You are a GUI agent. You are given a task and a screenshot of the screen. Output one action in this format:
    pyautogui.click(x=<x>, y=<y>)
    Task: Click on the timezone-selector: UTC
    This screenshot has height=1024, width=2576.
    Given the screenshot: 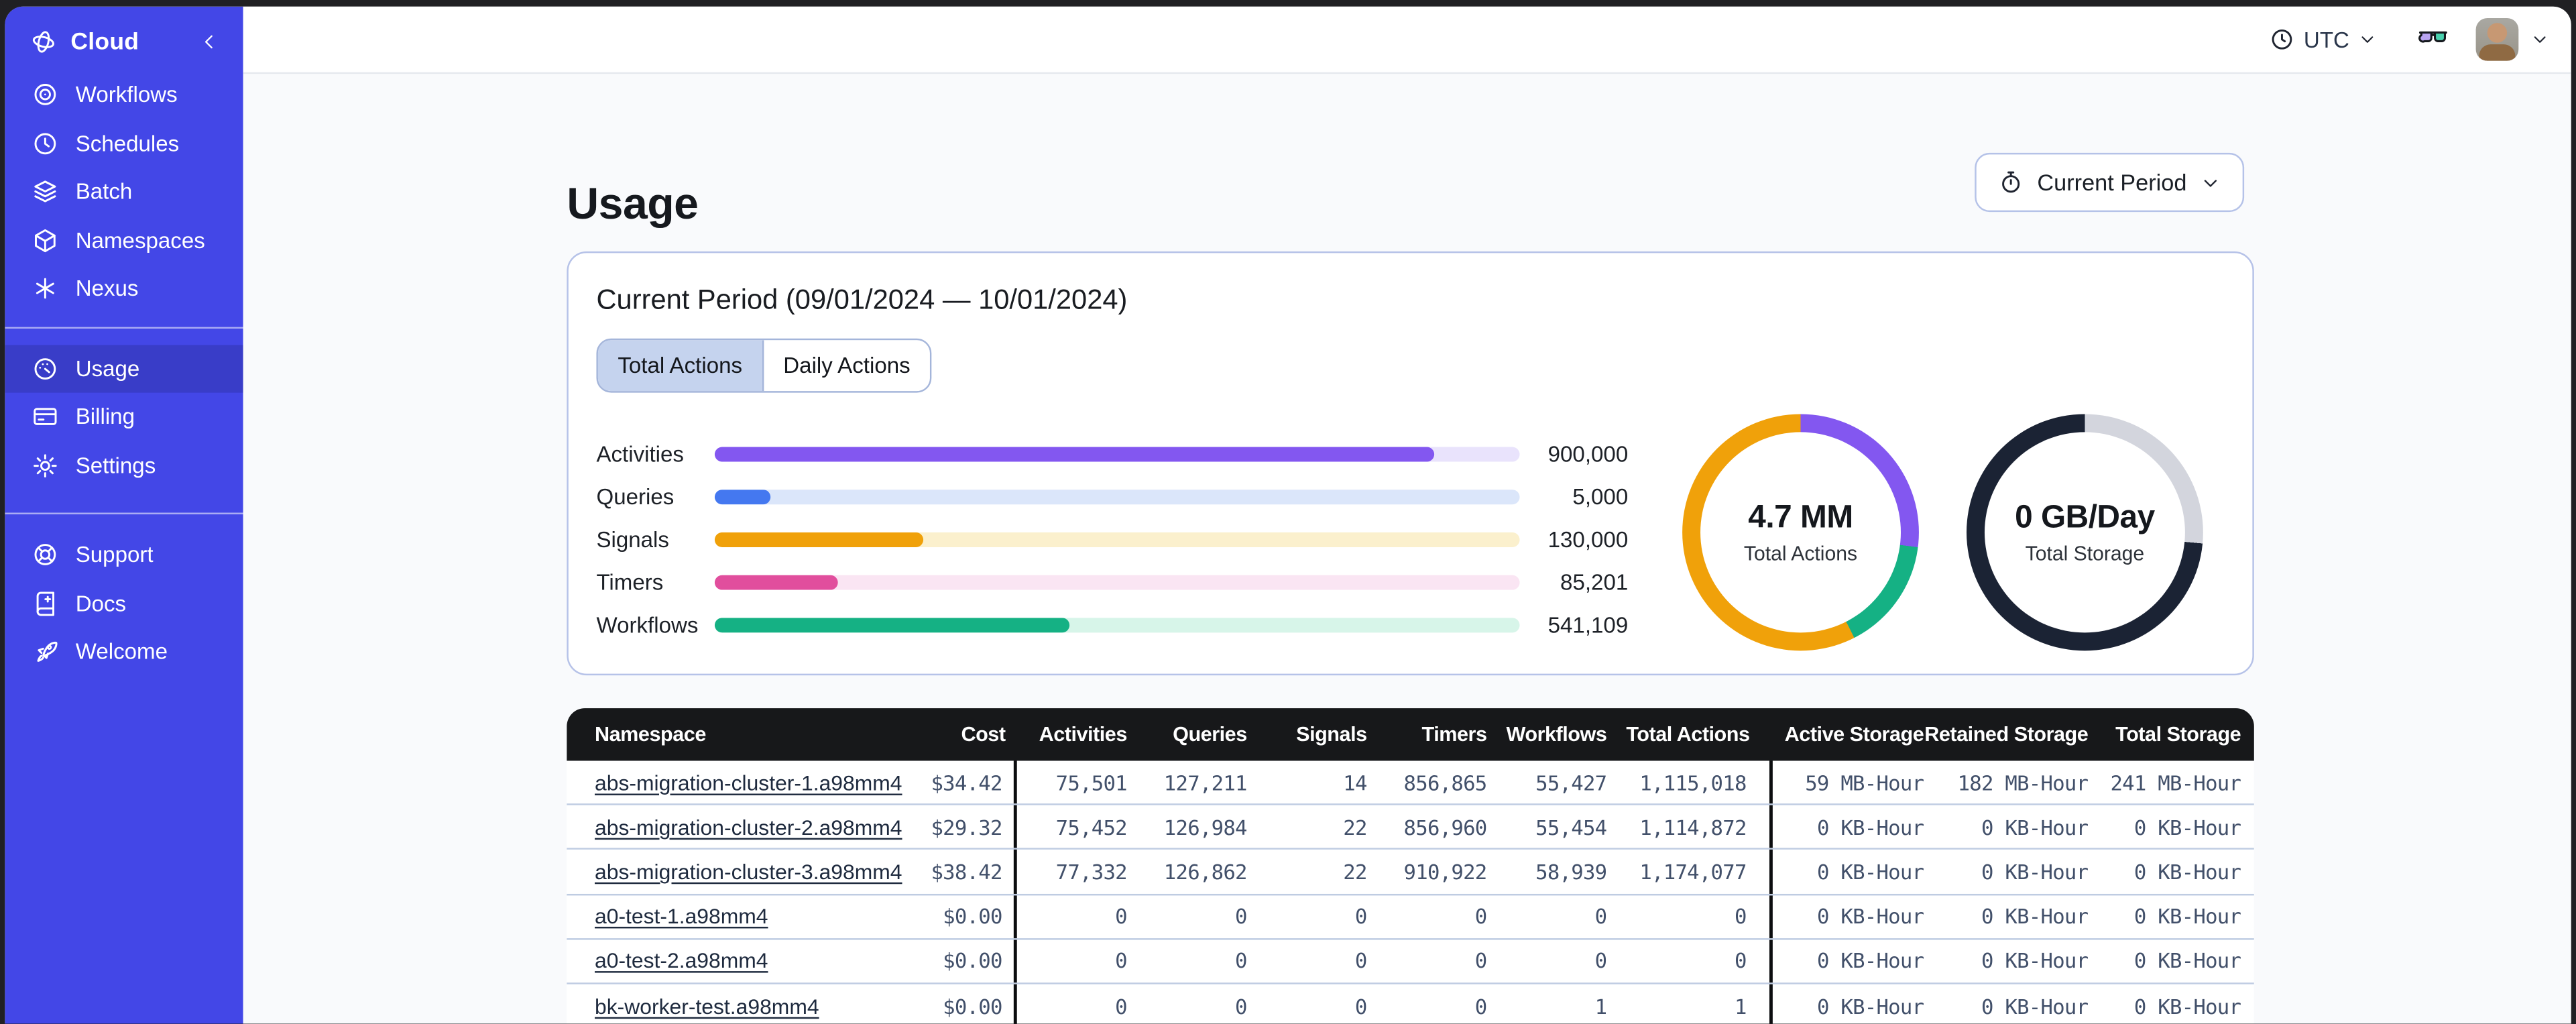 What is the action you would take?
    pyautogui.click(x=2323, y=39)
    